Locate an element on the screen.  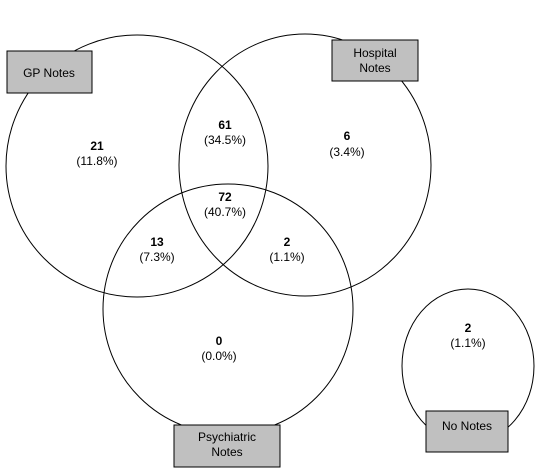
region-percent: (0.0%) is located at coordinates (218, 356).